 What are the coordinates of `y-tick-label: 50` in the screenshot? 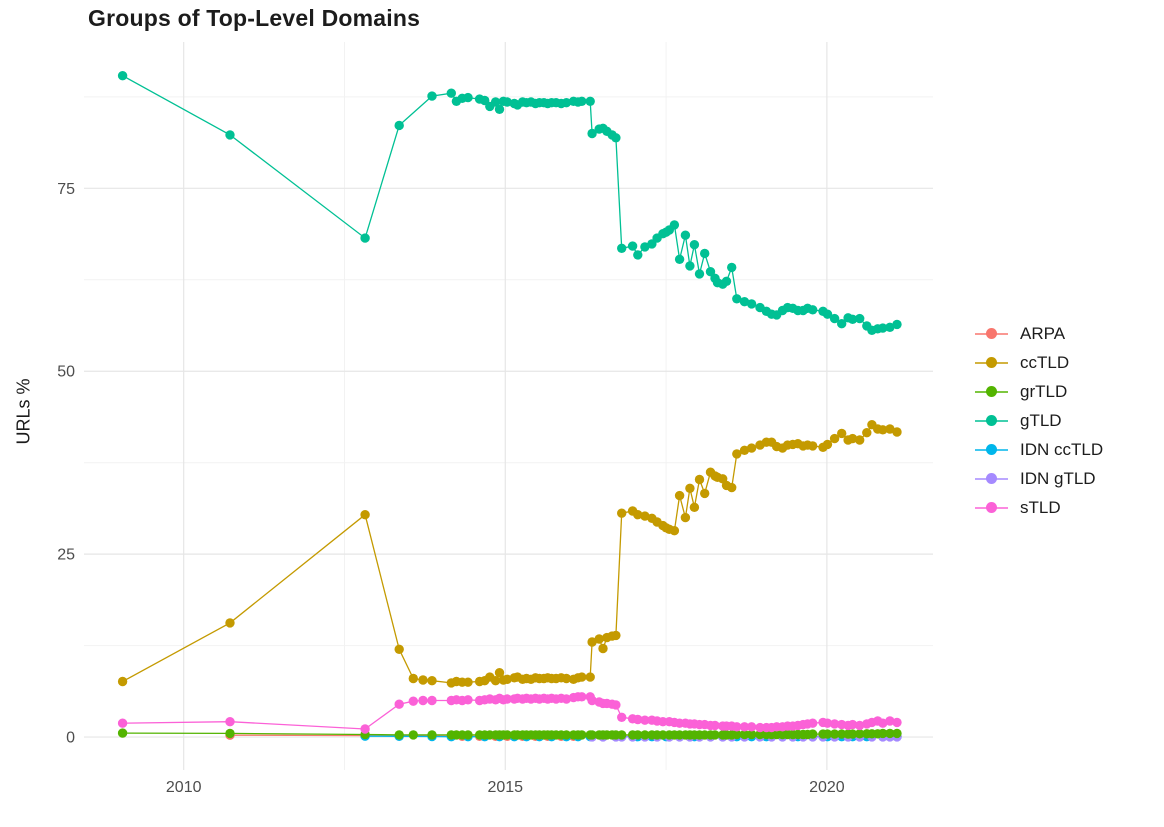 It's located at (66, 372).